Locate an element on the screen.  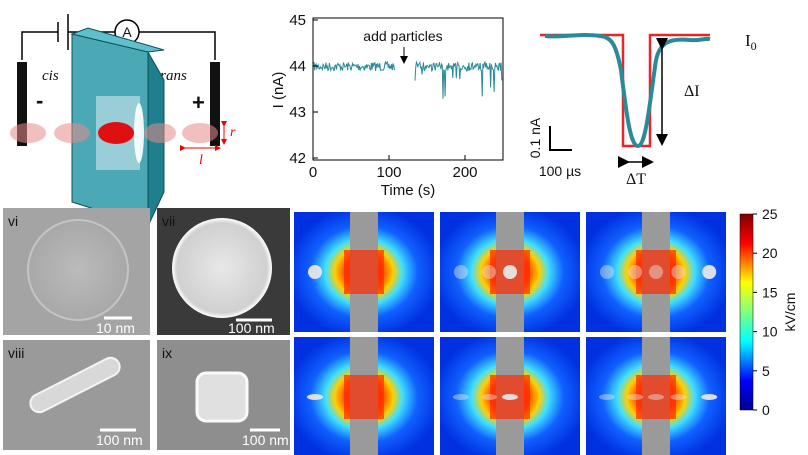
y-tick-label: 43 is located at coordinates (297, 112).